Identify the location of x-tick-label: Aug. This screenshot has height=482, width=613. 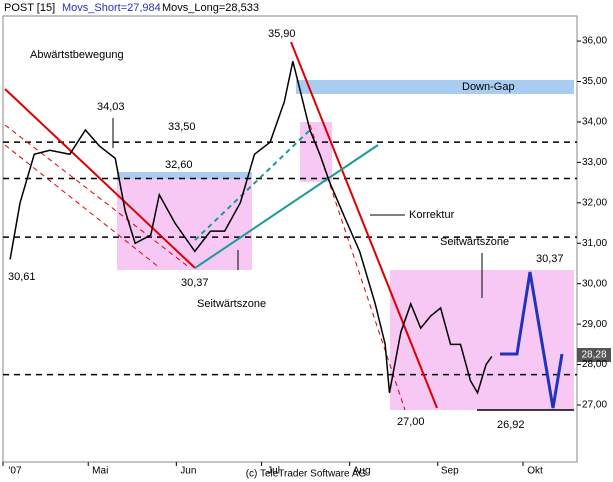
(362, 471).